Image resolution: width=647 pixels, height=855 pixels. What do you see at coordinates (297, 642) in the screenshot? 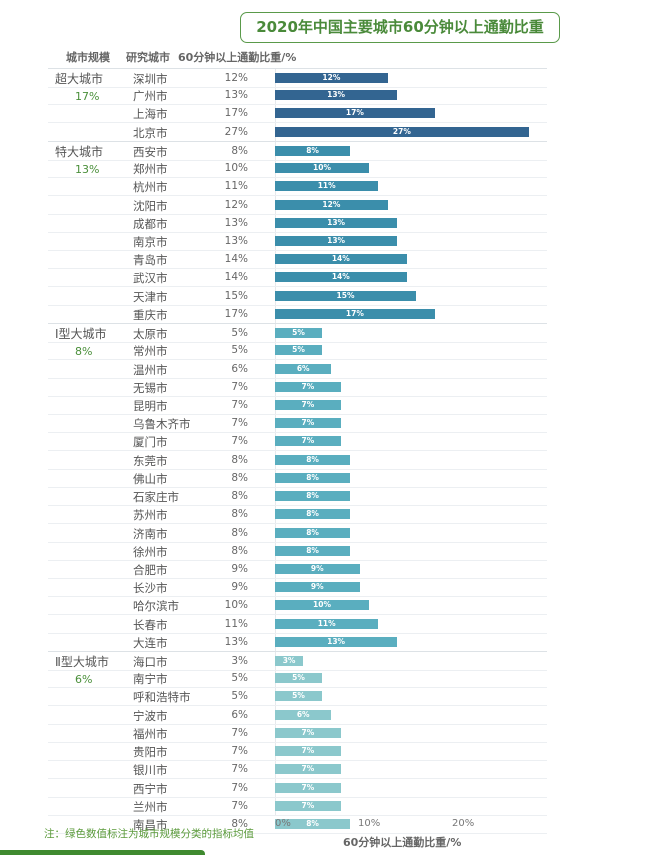
I see `table-row: 大连市 13% 13%` at bounding box center [297, 642].